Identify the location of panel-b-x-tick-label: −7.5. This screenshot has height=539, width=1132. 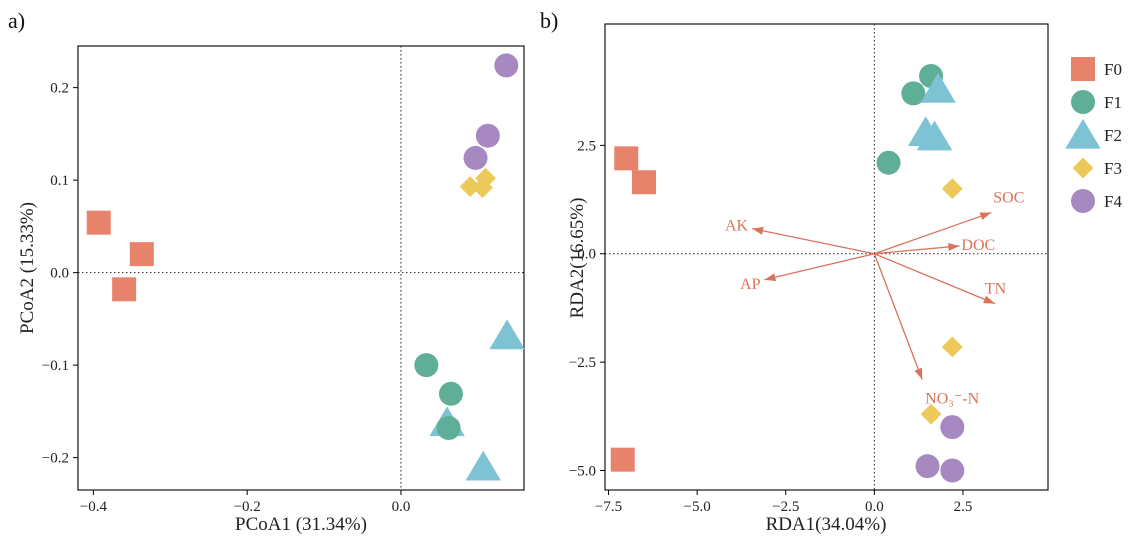
(608, 507).